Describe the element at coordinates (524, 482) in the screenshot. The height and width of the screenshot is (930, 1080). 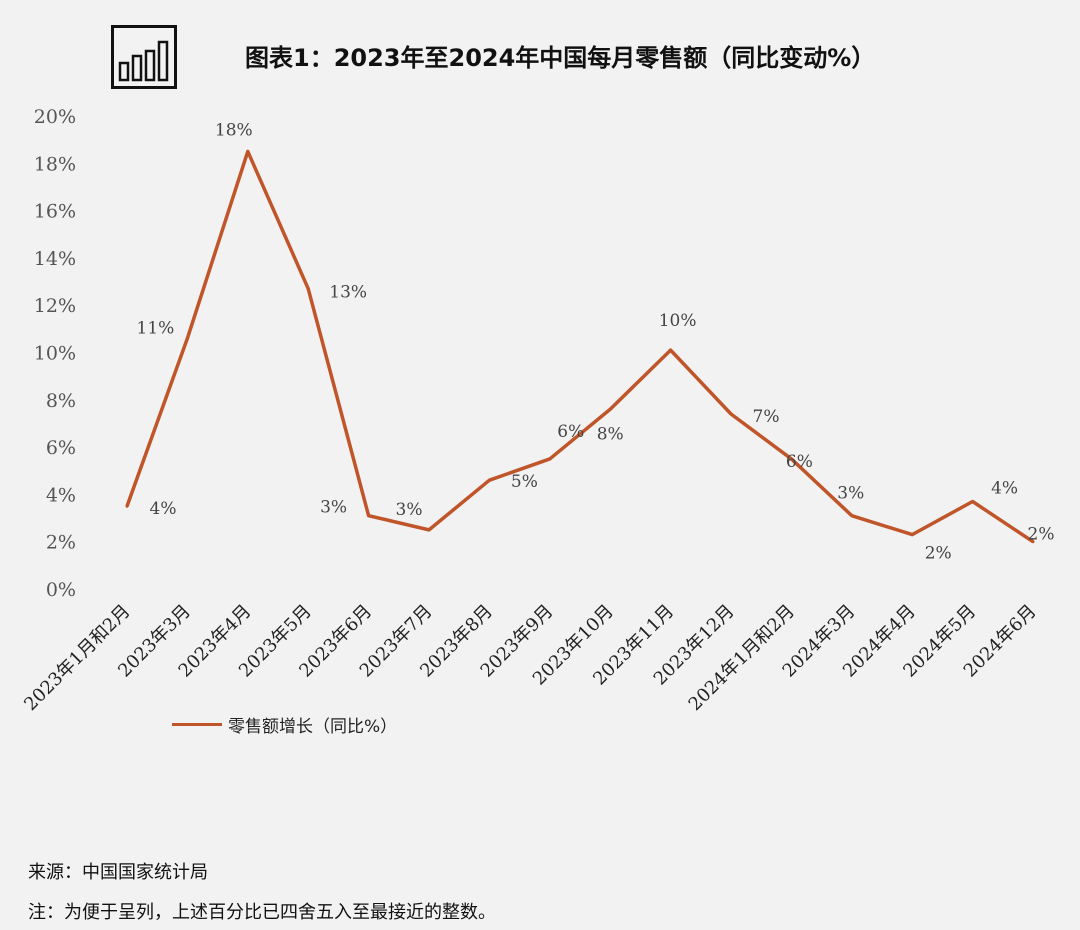
I see `data-label: 5%` at that location.